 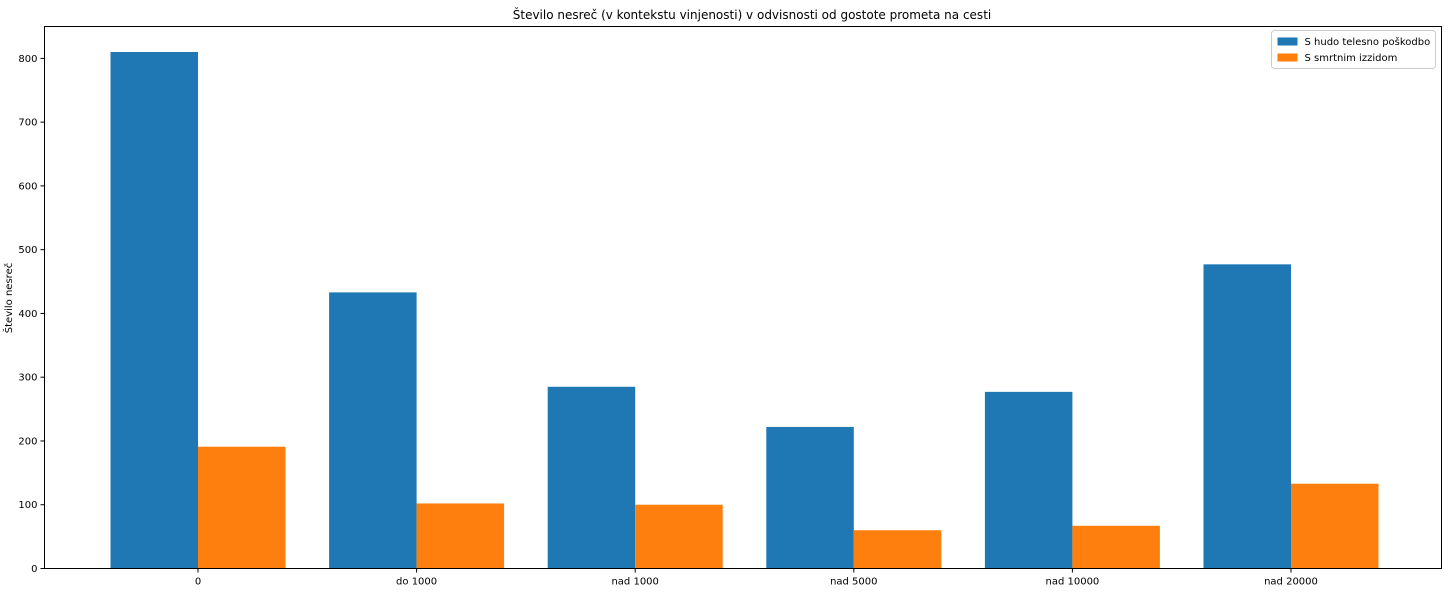 What do you see at coordinates (634, 582) in the screenshot?
I see `x-tick-label: nad 1000` at bounding box center [634, 582].